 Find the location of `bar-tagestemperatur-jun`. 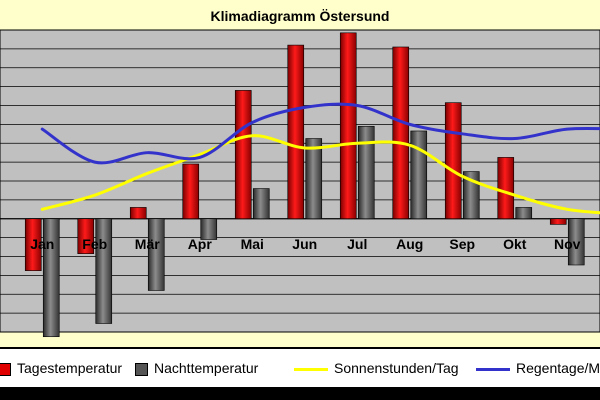

bar-tagestemperatur-jun is located at coordinates (296, 132).